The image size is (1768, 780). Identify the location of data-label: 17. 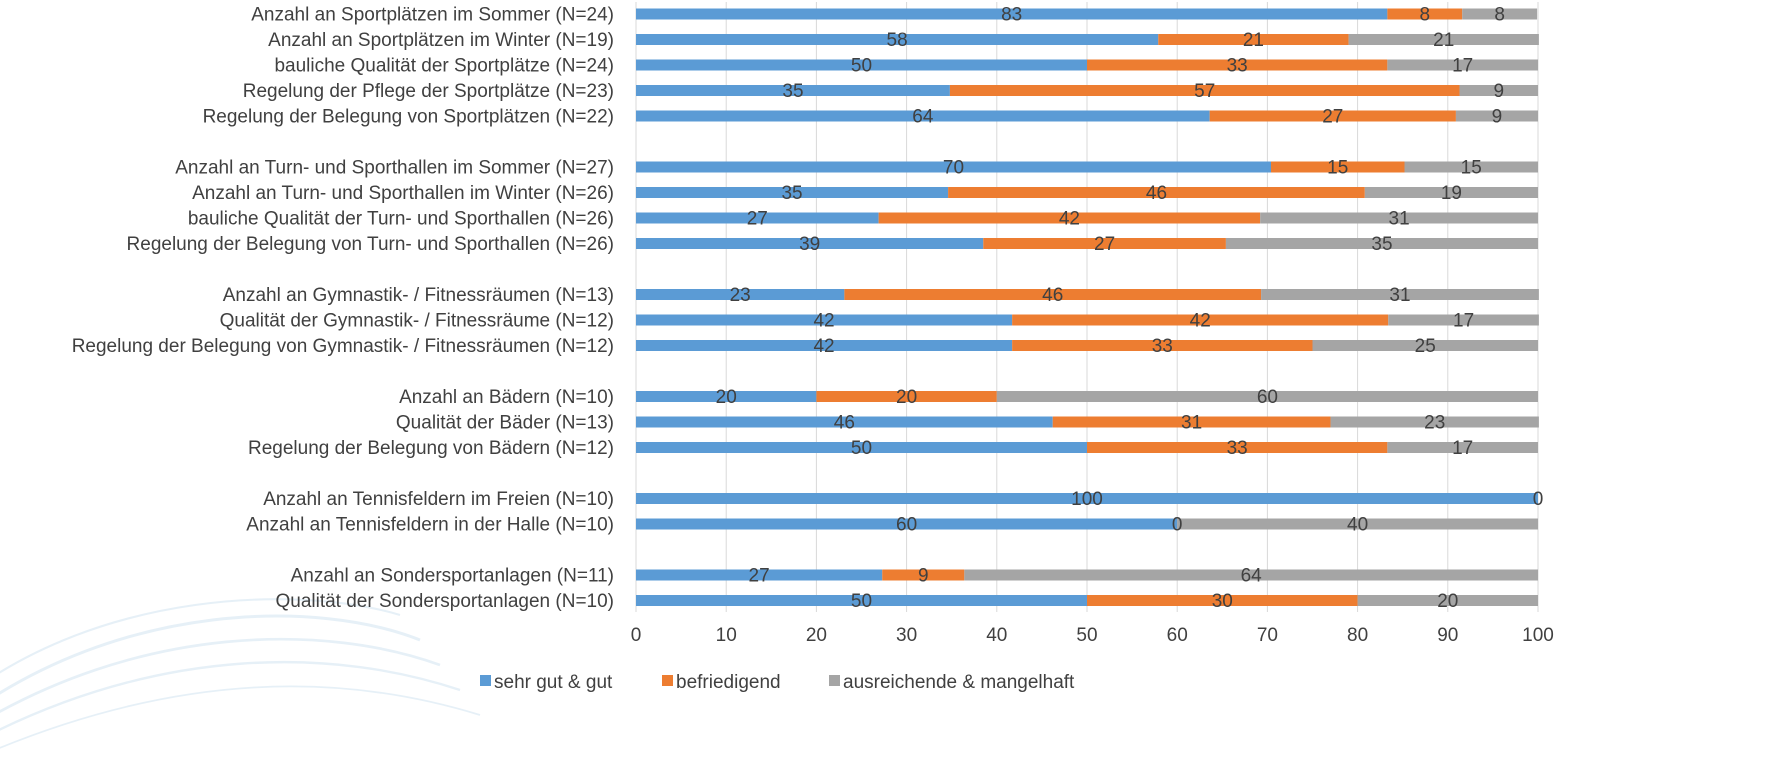
(1462, 66).